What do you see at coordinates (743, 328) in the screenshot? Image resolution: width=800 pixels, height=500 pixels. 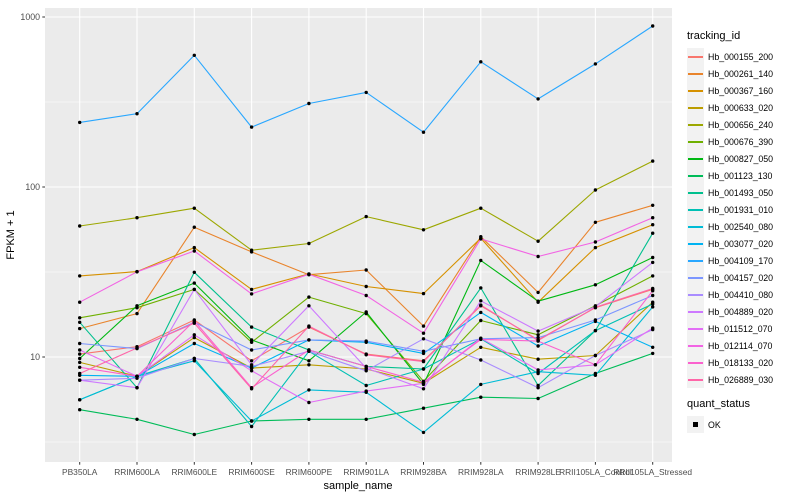 I see `legend-item: Hb_011512_070` at bounding box center [743, 328].